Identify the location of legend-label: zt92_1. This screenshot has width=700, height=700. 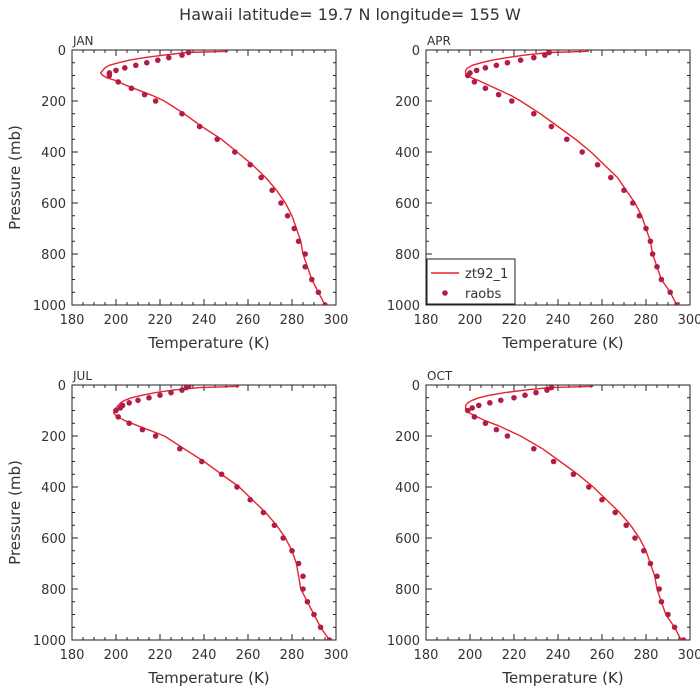
(486, 274).